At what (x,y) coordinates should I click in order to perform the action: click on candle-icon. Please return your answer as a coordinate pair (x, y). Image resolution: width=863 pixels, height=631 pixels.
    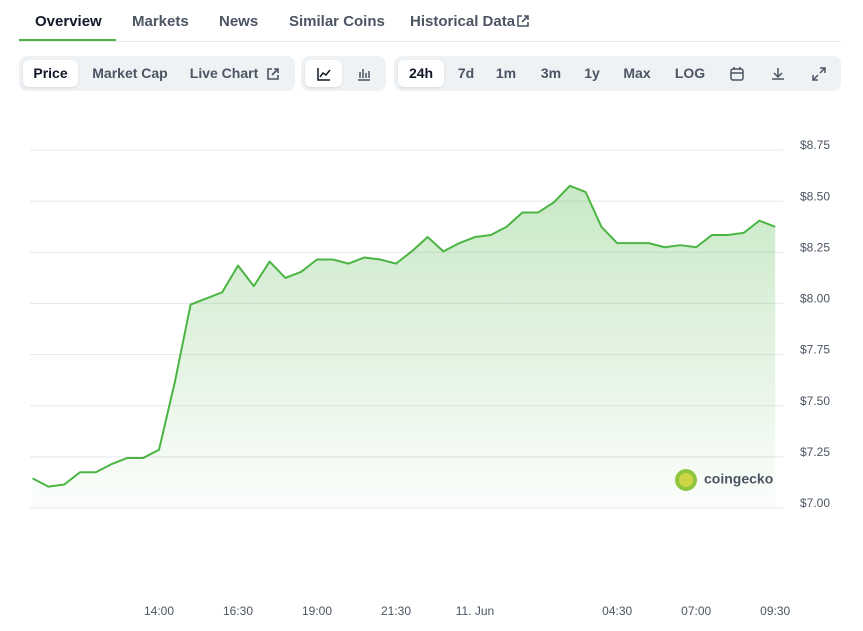
    Looking at the image, I should click on (363, 75).